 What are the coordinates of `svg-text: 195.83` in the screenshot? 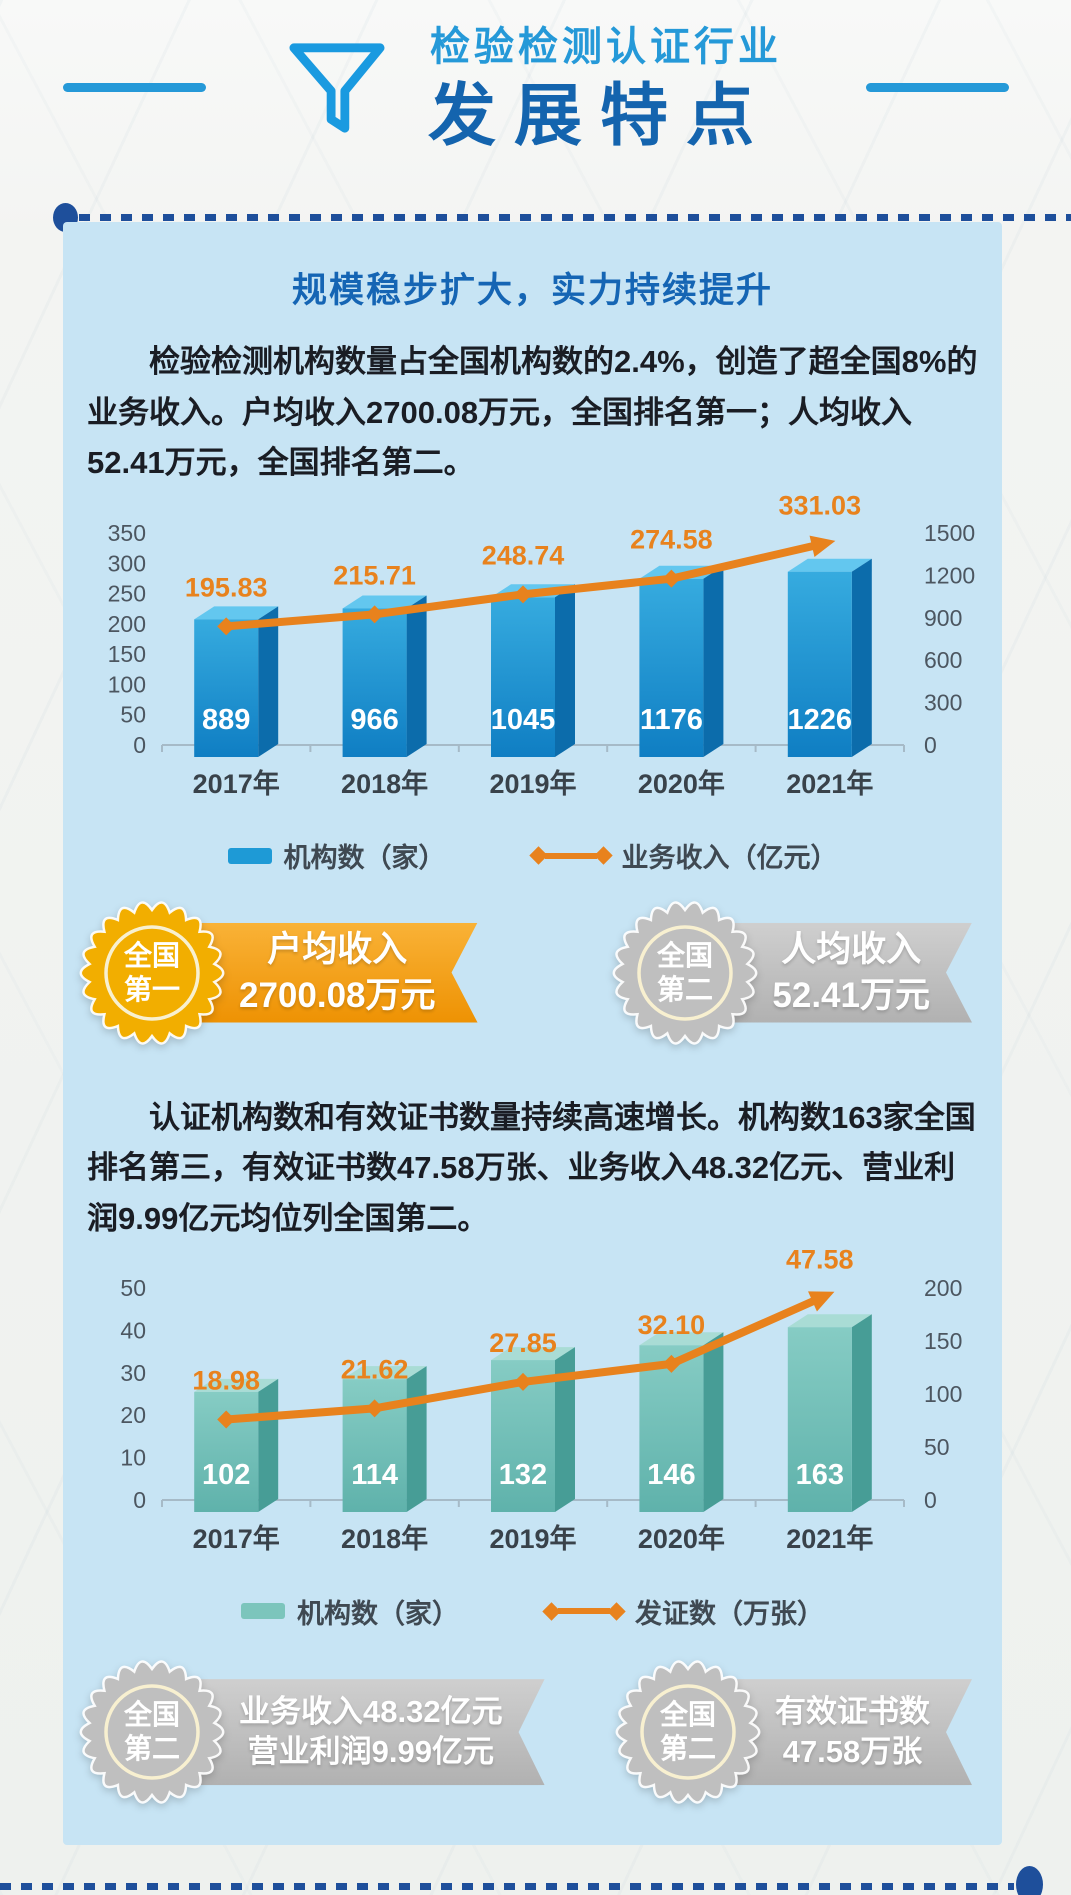 It's located at (225, 587).